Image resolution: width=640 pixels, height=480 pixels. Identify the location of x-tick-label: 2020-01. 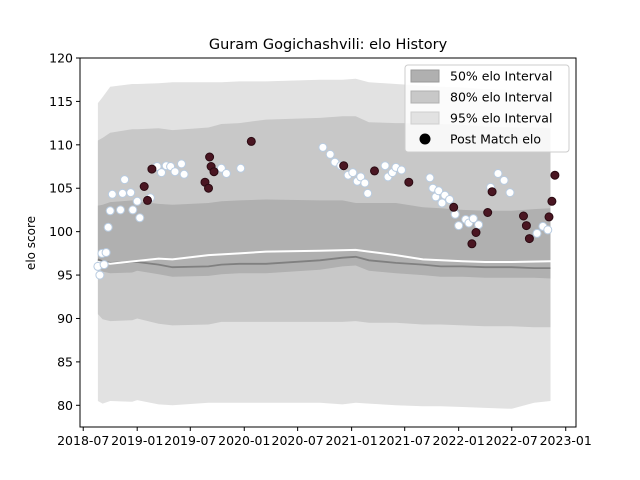
(244, 440).